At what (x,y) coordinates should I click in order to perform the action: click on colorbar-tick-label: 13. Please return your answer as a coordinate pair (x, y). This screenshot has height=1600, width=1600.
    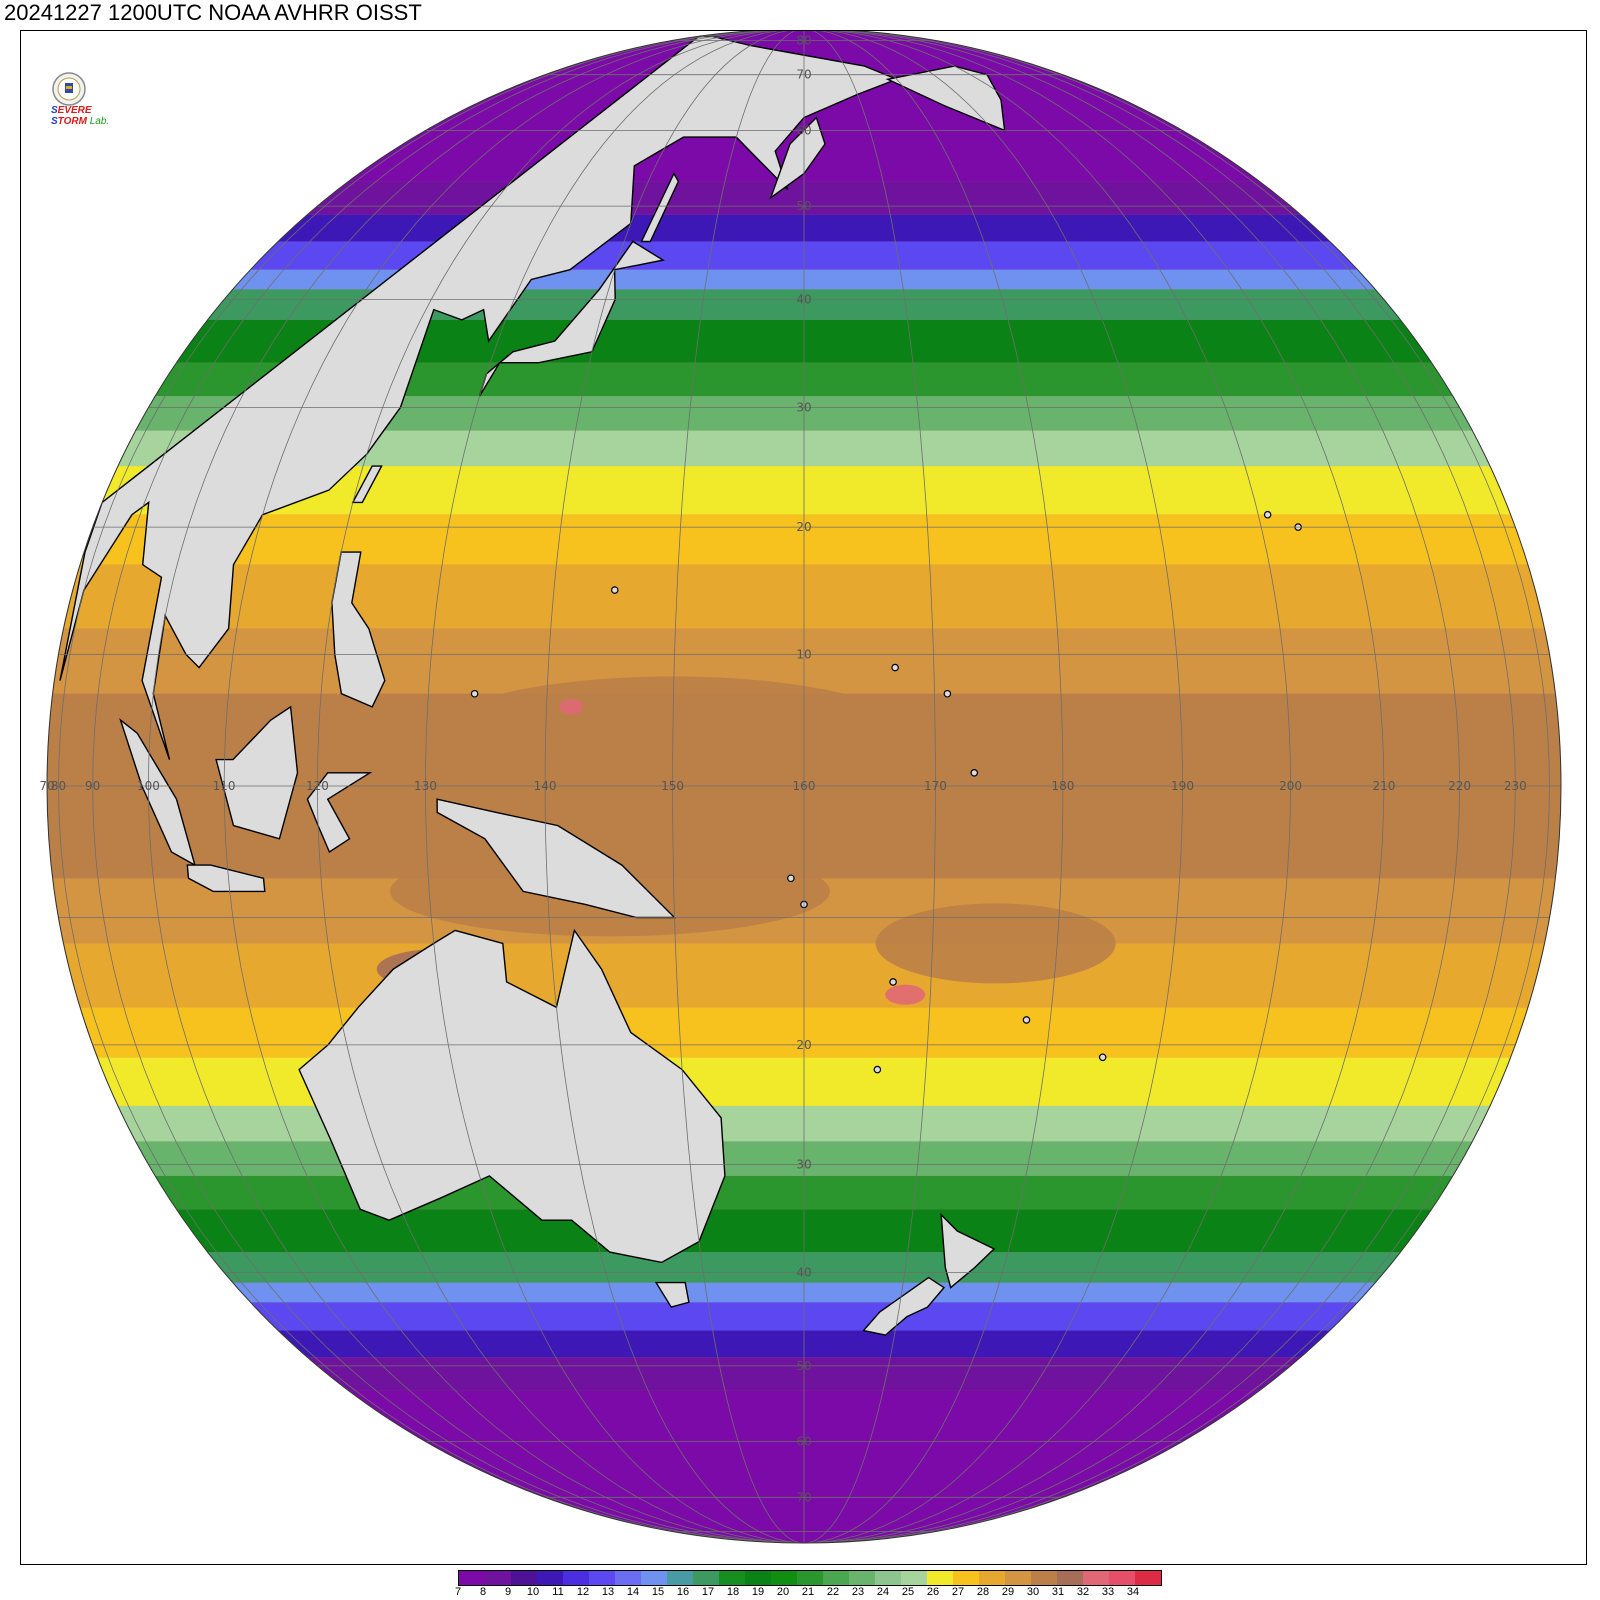
    Looking at the image, I should click on (608, 1592).